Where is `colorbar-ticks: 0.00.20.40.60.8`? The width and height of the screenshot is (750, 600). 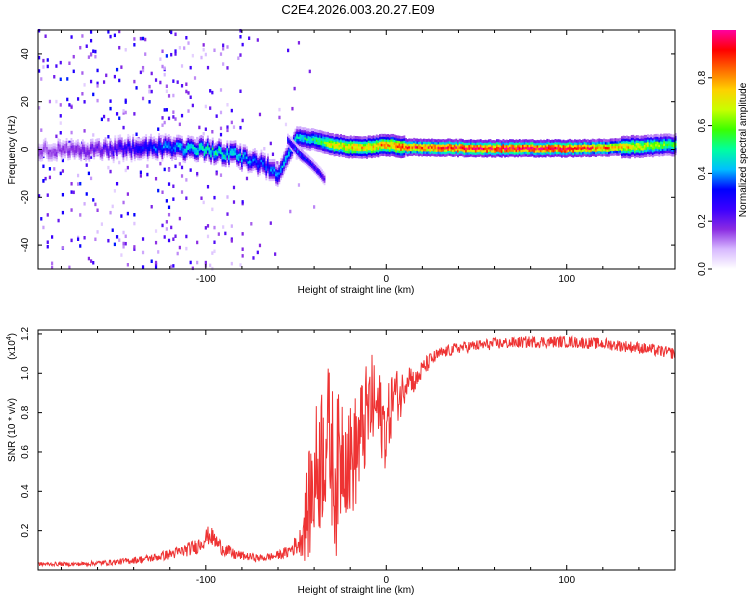 colorbar-ticks: 0.00.20.40.60.8 is located at coordinates (704, 173).